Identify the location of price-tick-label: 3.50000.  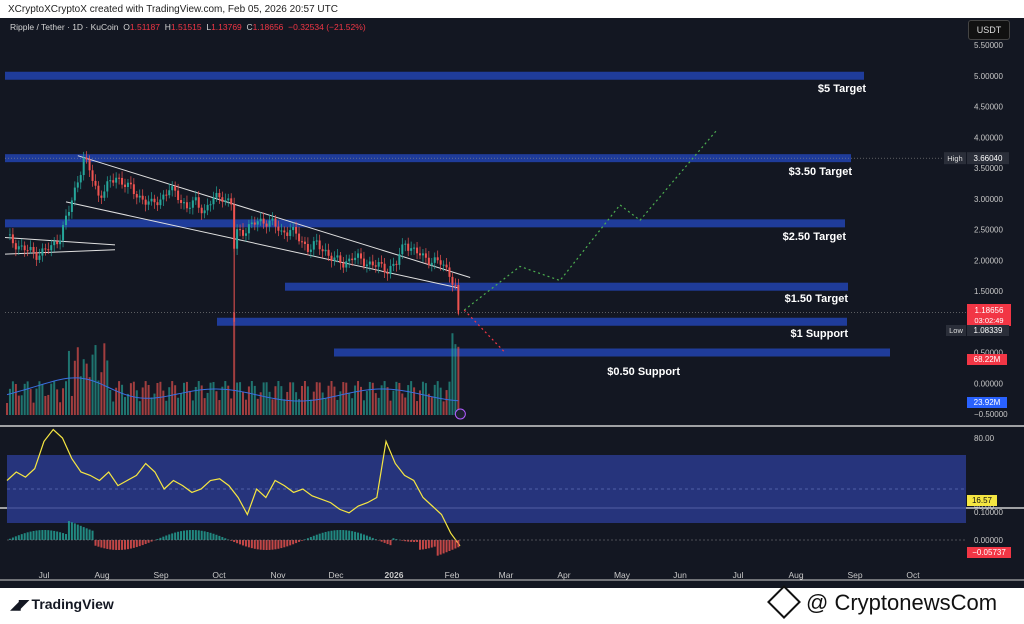
(988, 168).